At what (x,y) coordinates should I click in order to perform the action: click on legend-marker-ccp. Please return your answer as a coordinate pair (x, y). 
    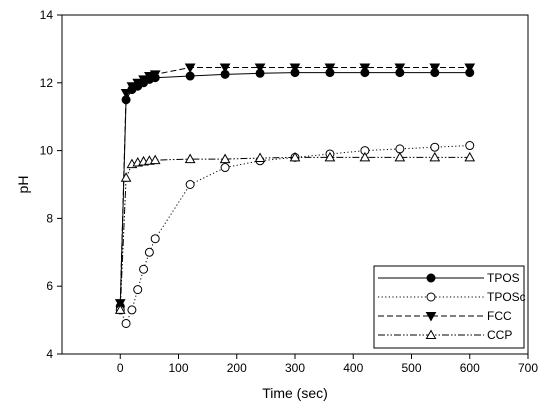
    Looking at the image, I should click on (431, 334).